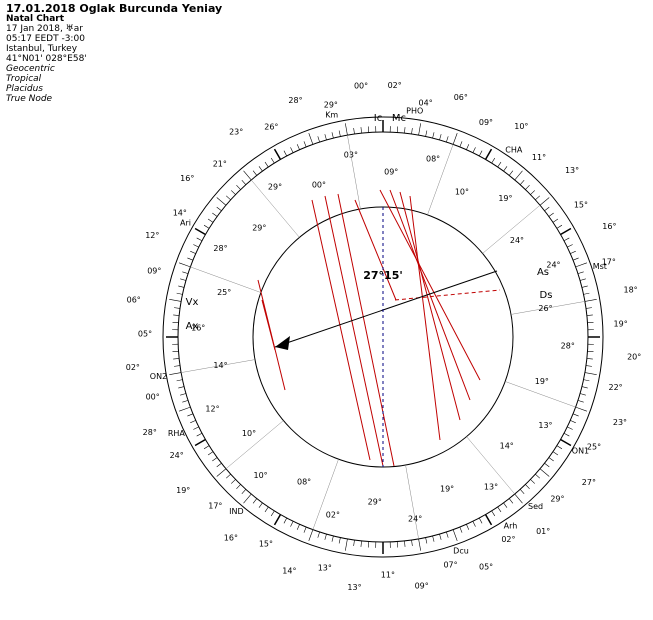 This screenshot has width=653, height=620. Describe the element at coordinates (634, 357) in the screenshot. I see `degree-label: 20°` at that location.